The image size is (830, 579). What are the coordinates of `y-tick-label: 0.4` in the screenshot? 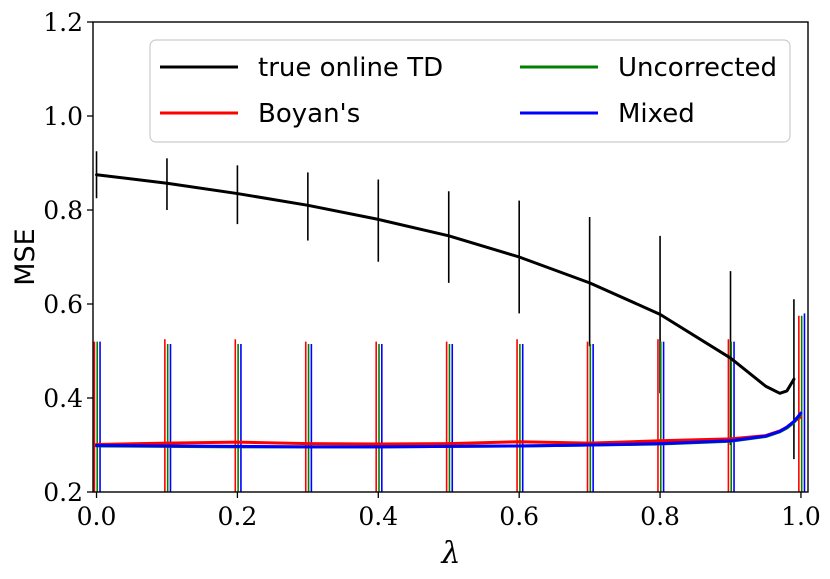 It's located at (63, 398).